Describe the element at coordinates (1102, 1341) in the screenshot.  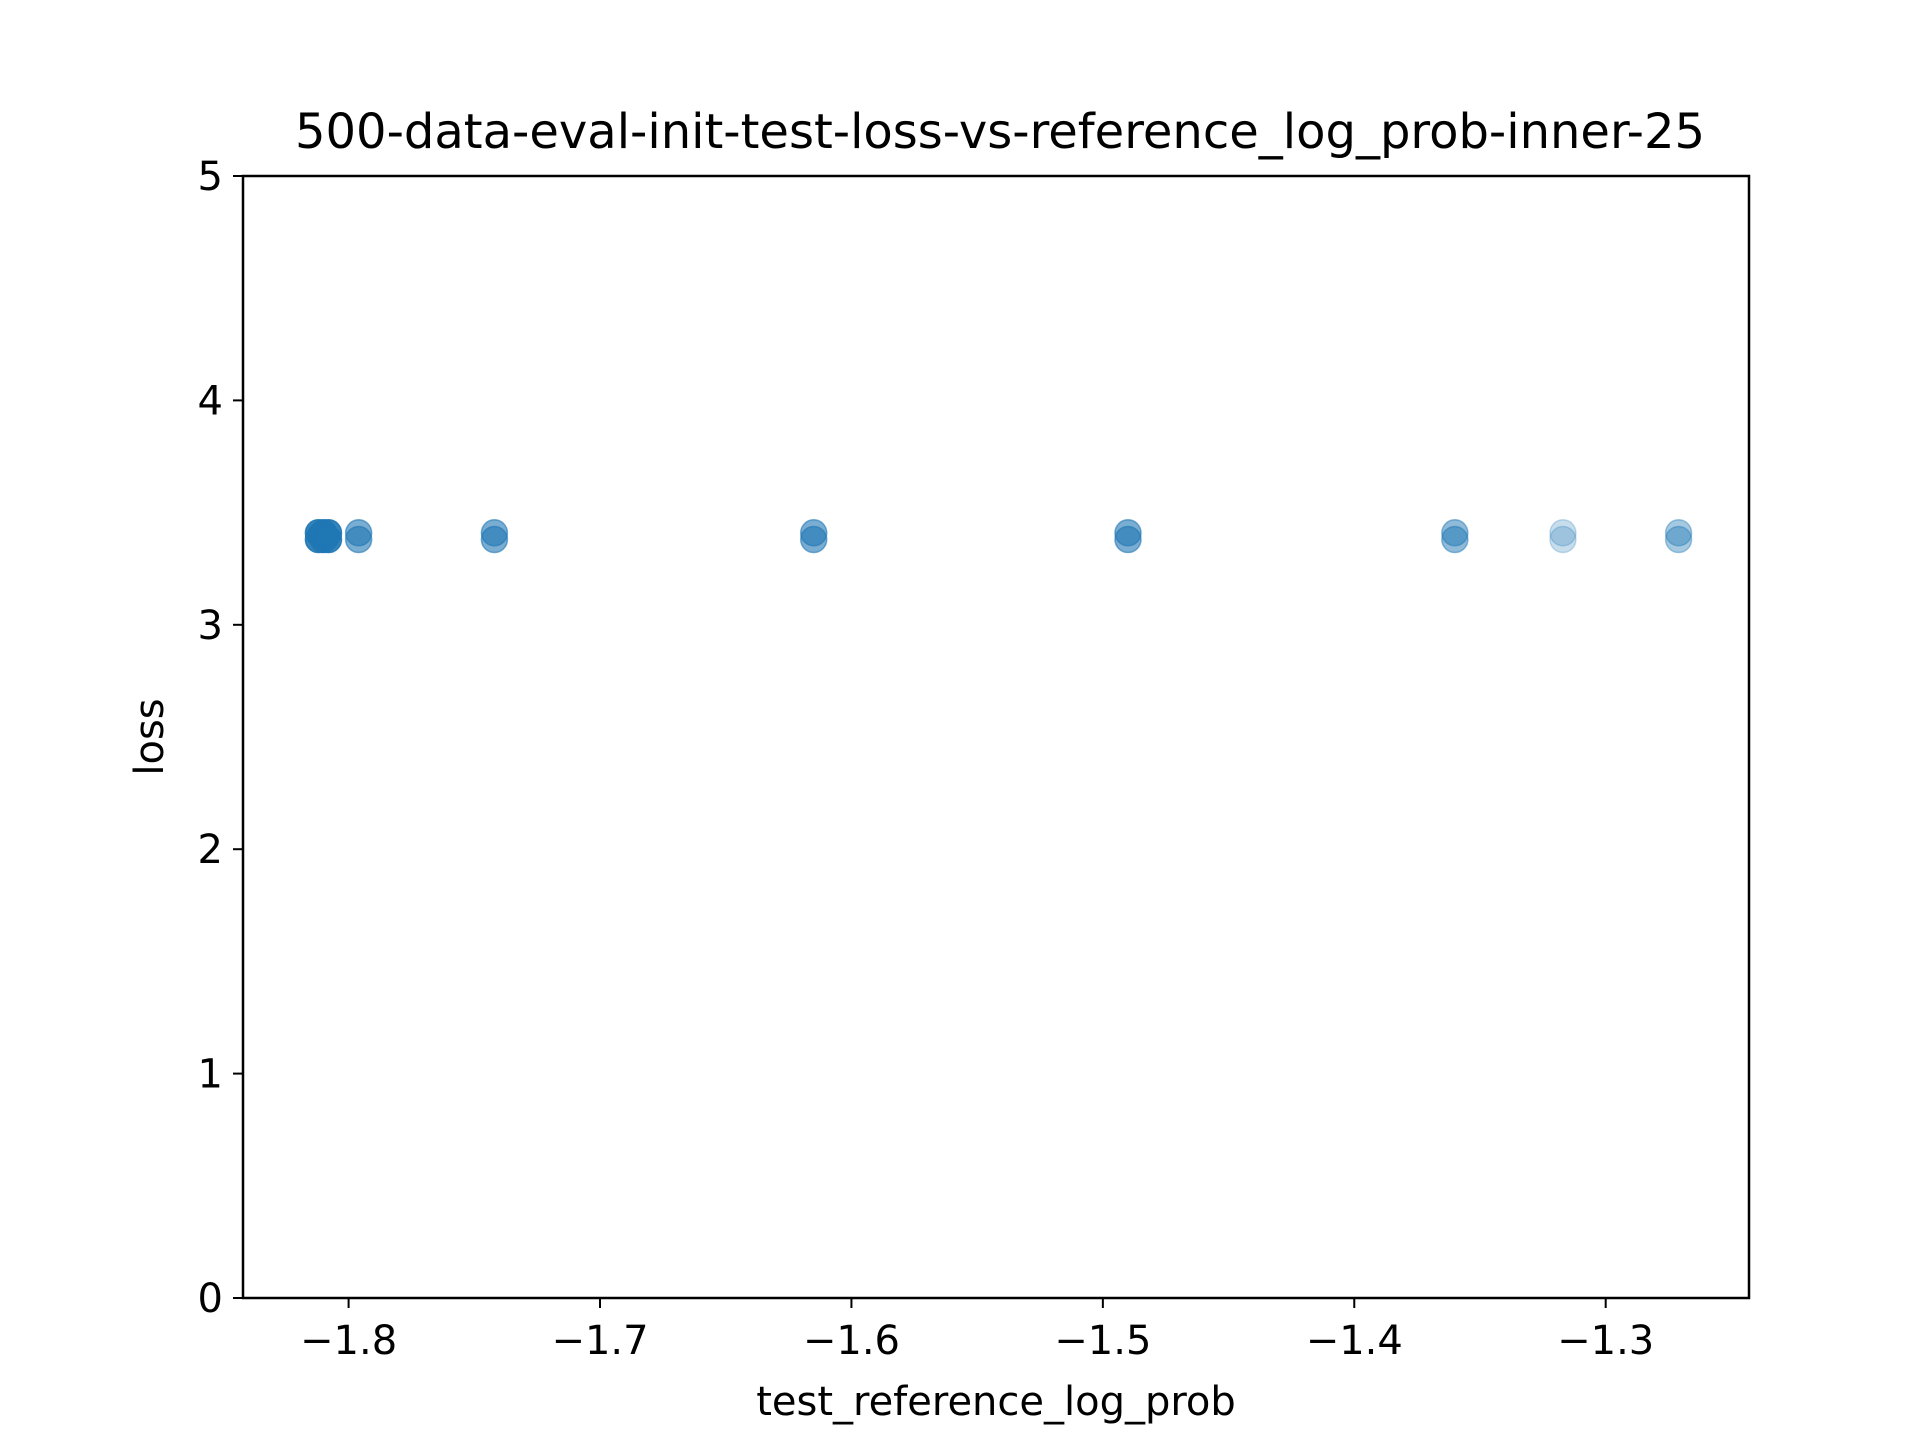
I see `x-tick-label: −1.5` at that location.